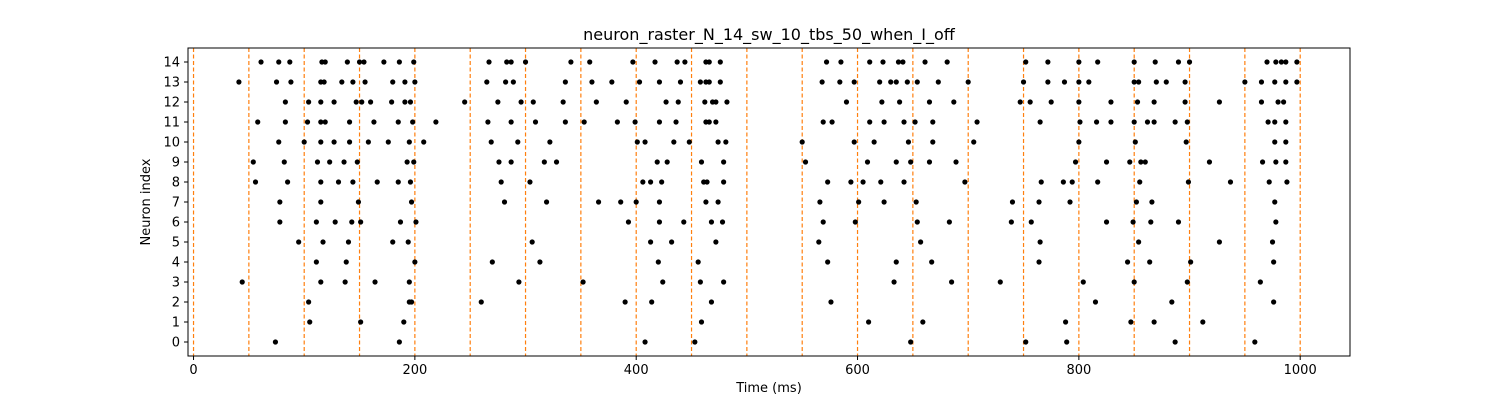  What do you see at coordinates (176, 303) in the screenshot?
I see `y-tick-label: 2` at bounding box center [176, 303].